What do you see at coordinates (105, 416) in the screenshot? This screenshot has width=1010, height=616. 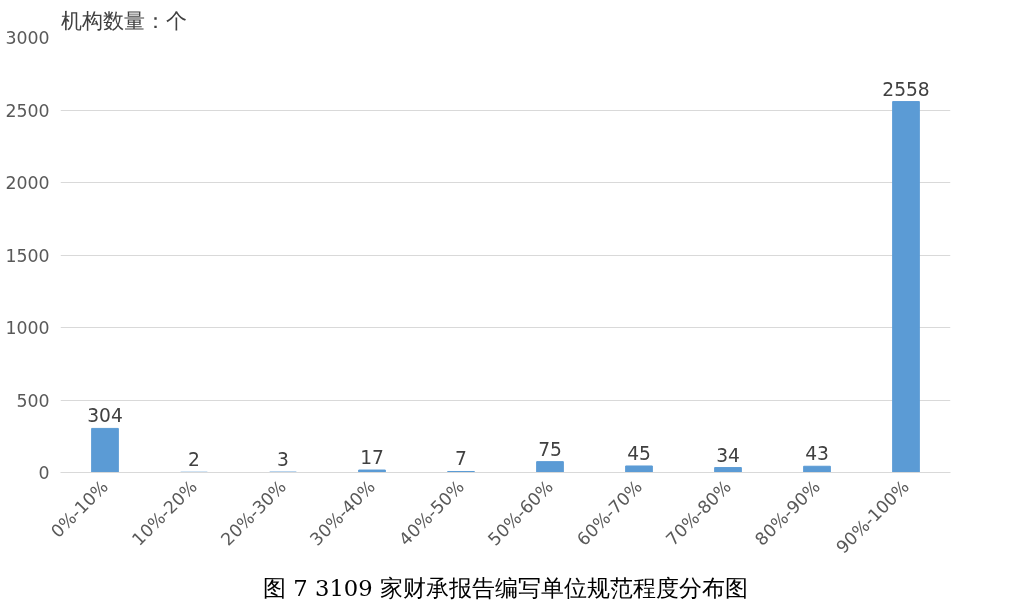 I see `data-label: 304` at bounding box center [105, 416].